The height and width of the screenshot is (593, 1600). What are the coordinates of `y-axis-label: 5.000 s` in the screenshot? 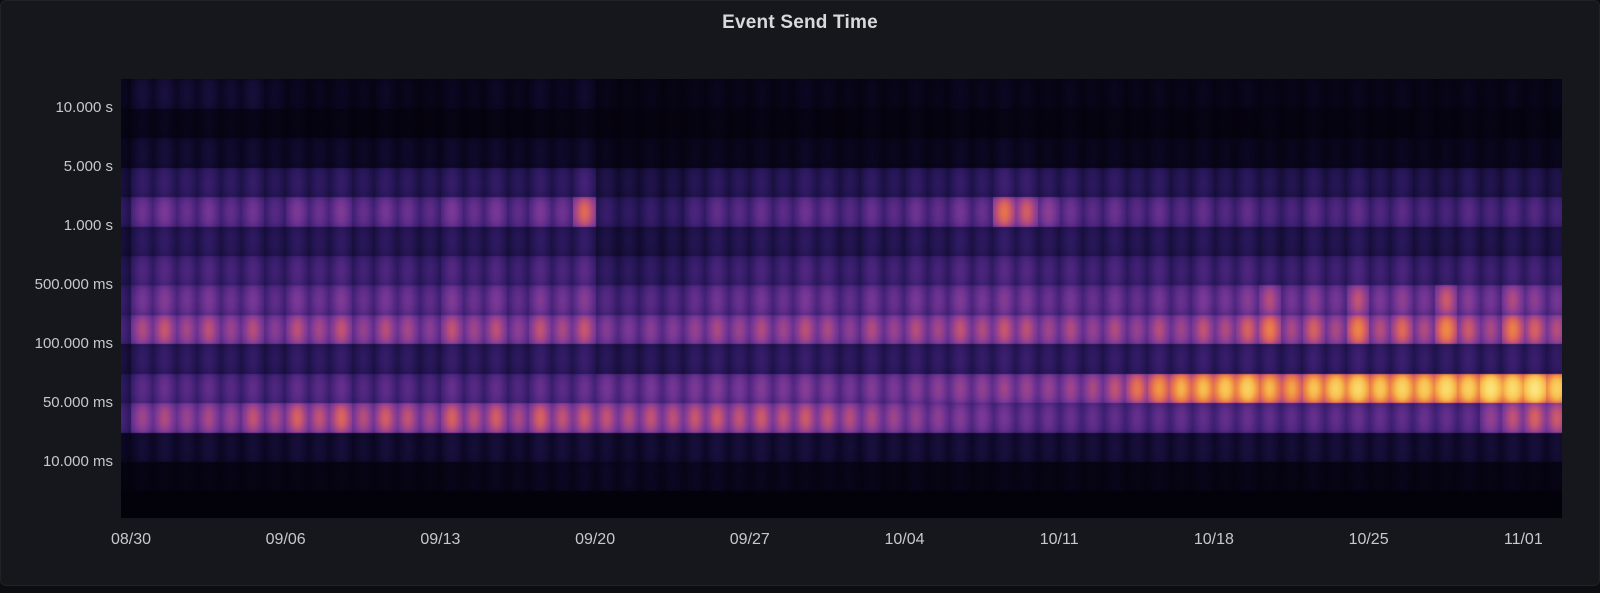 It's located at (88, 167).